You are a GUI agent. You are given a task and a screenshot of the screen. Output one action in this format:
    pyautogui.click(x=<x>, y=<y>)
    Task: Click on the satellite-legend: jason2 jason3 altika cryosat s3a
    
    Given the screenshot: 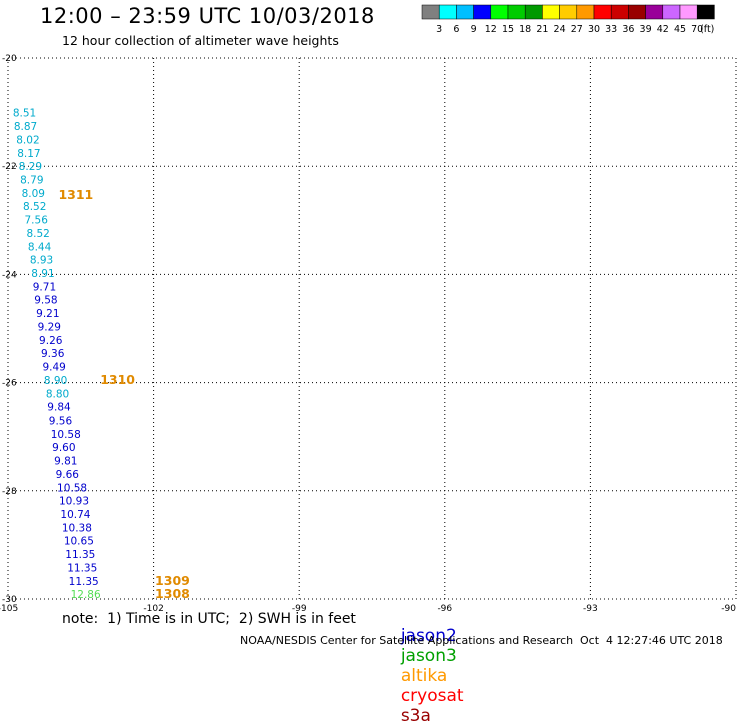 What is the action you would take?
    pyautogui.click(x=432, y=666)
    